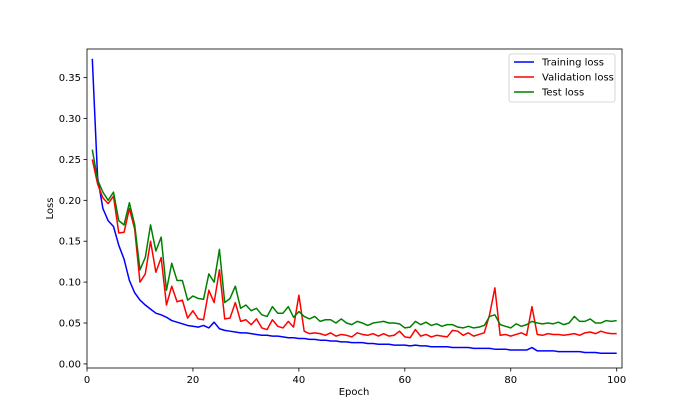 This screenshot has height=412, width=690. I want to click on y-tick-label: 0.10, so click(70, 283).